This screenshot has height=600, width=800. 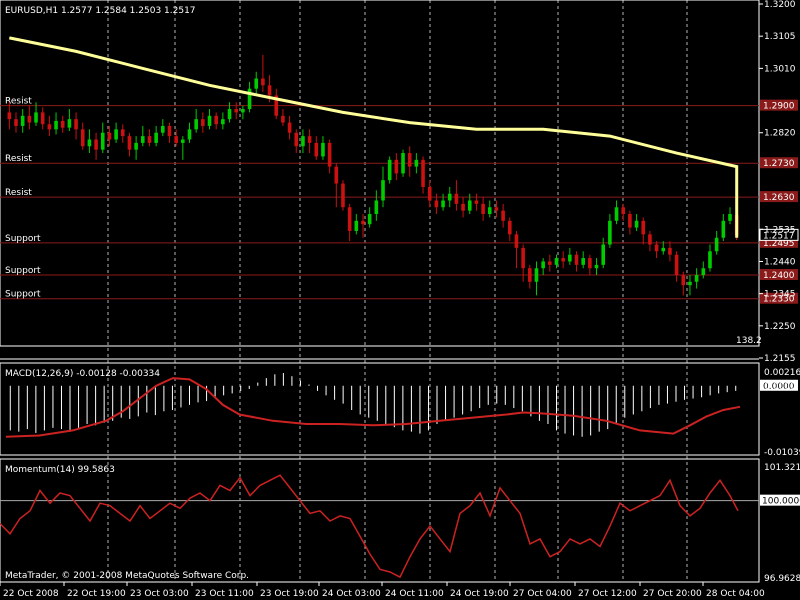 I want to click on macd-current-tag: 0.0000, so click(x=779, y=387).